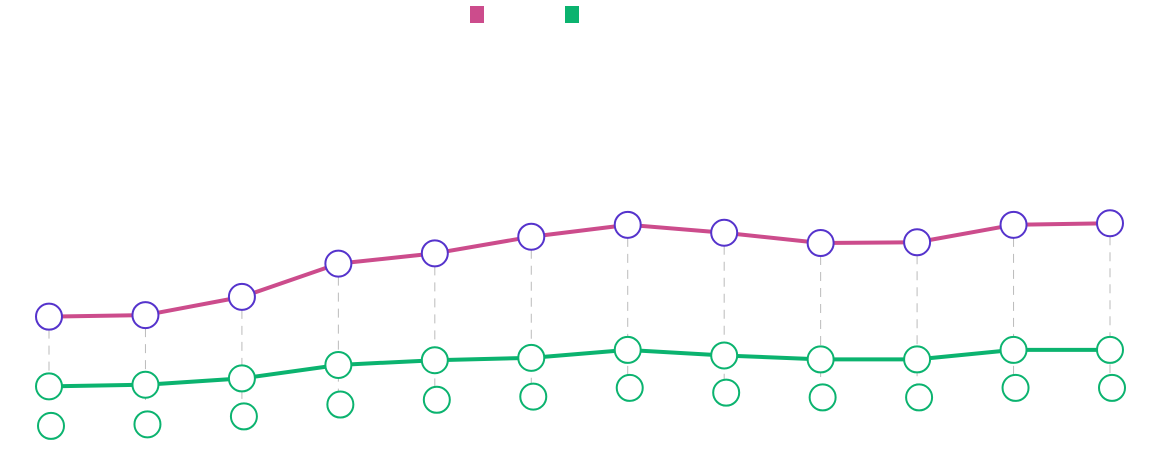 Image resolution: width=1158 pixels, height=475 pixels. I want to click on legend, so click(524, 14).